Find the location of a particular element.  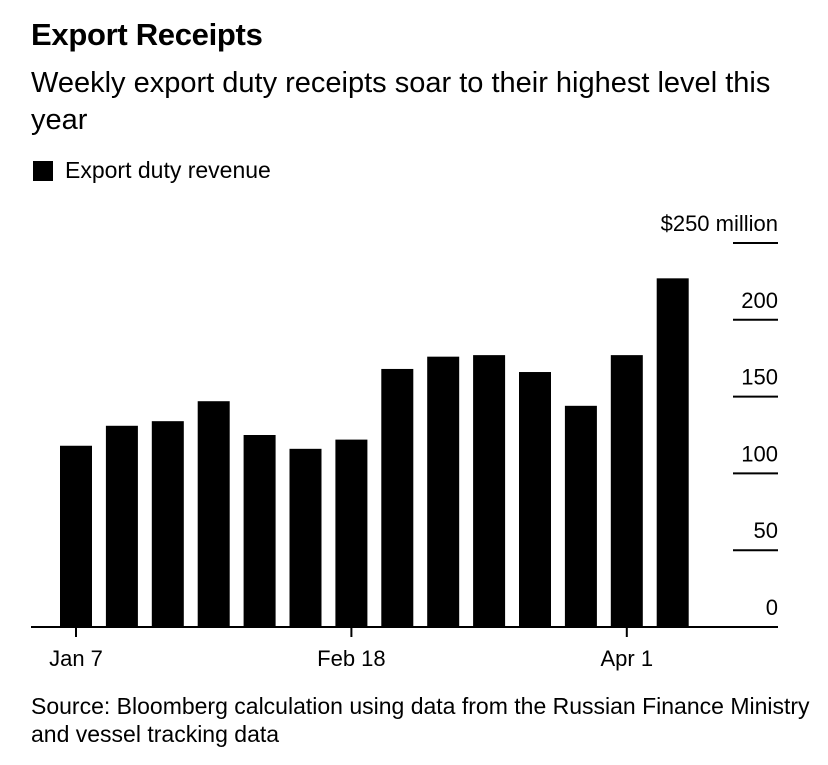

y-tick-label: 150 is located at coordinates (759, 377).